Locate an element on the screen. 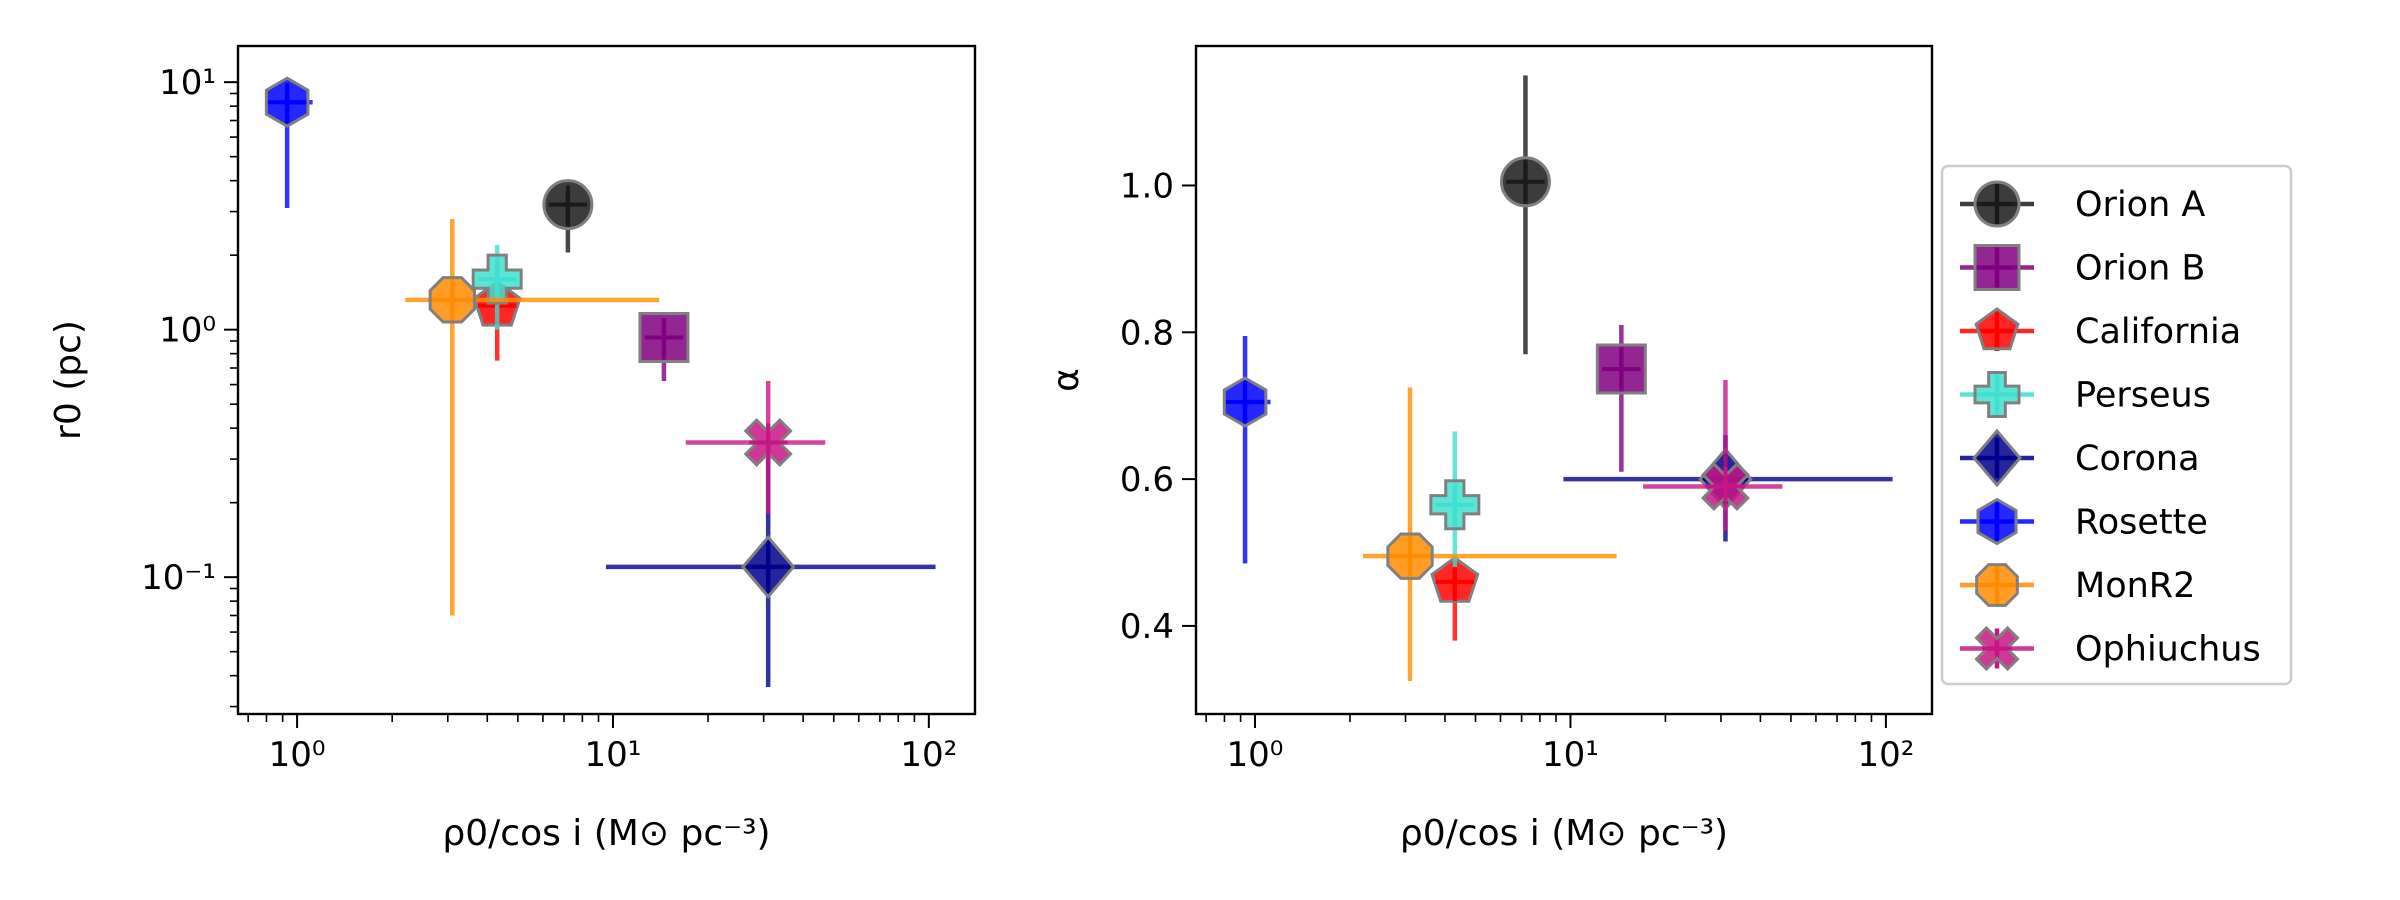 This screenshot has width=2400, height=900. legend-entry-ophiuchus: Ophiuchus is located at coordinates (2110, 648).